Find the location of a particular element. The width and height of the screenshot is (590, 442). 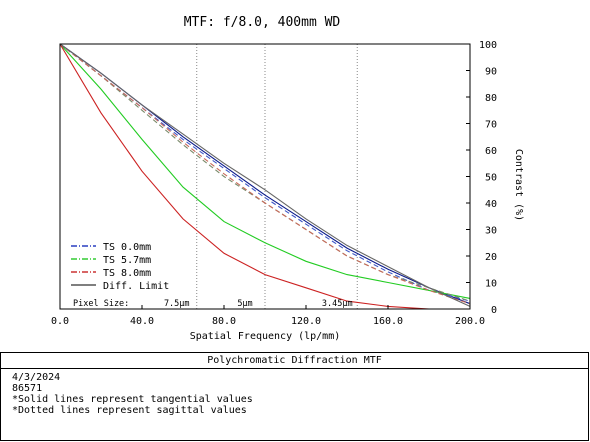

info-note-solid: *Solid lines represent tangential values is located at coordinates (132, 399).